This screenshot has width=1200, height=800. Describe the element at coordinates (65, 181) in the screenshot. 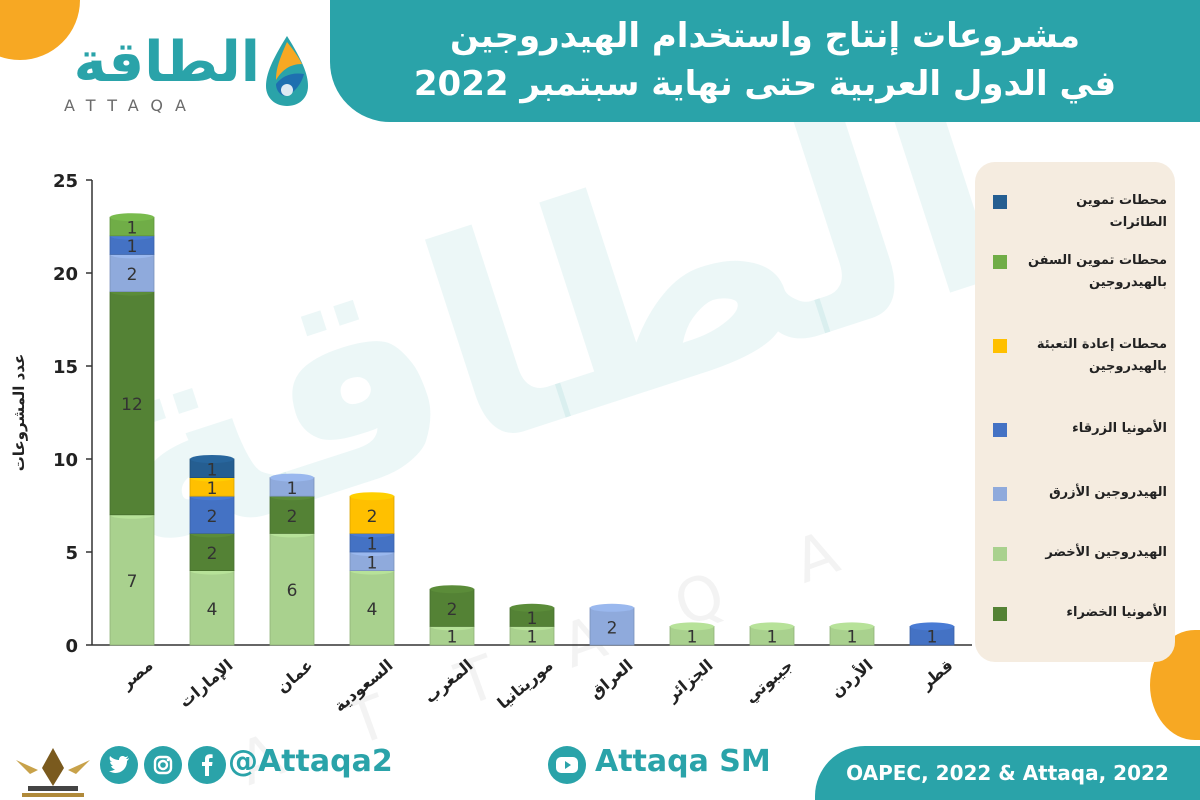

I see `y-tick-label: 25` at that location.